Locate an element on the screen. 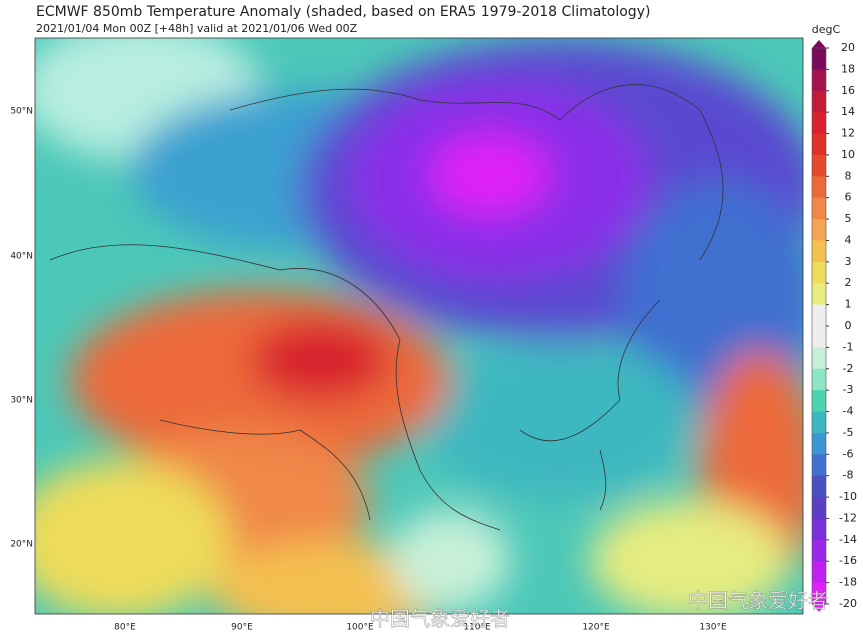 The height and width of the screenshot is (642, 863). colorbar-tick-label: 20 is located at coordinates (848, 47).